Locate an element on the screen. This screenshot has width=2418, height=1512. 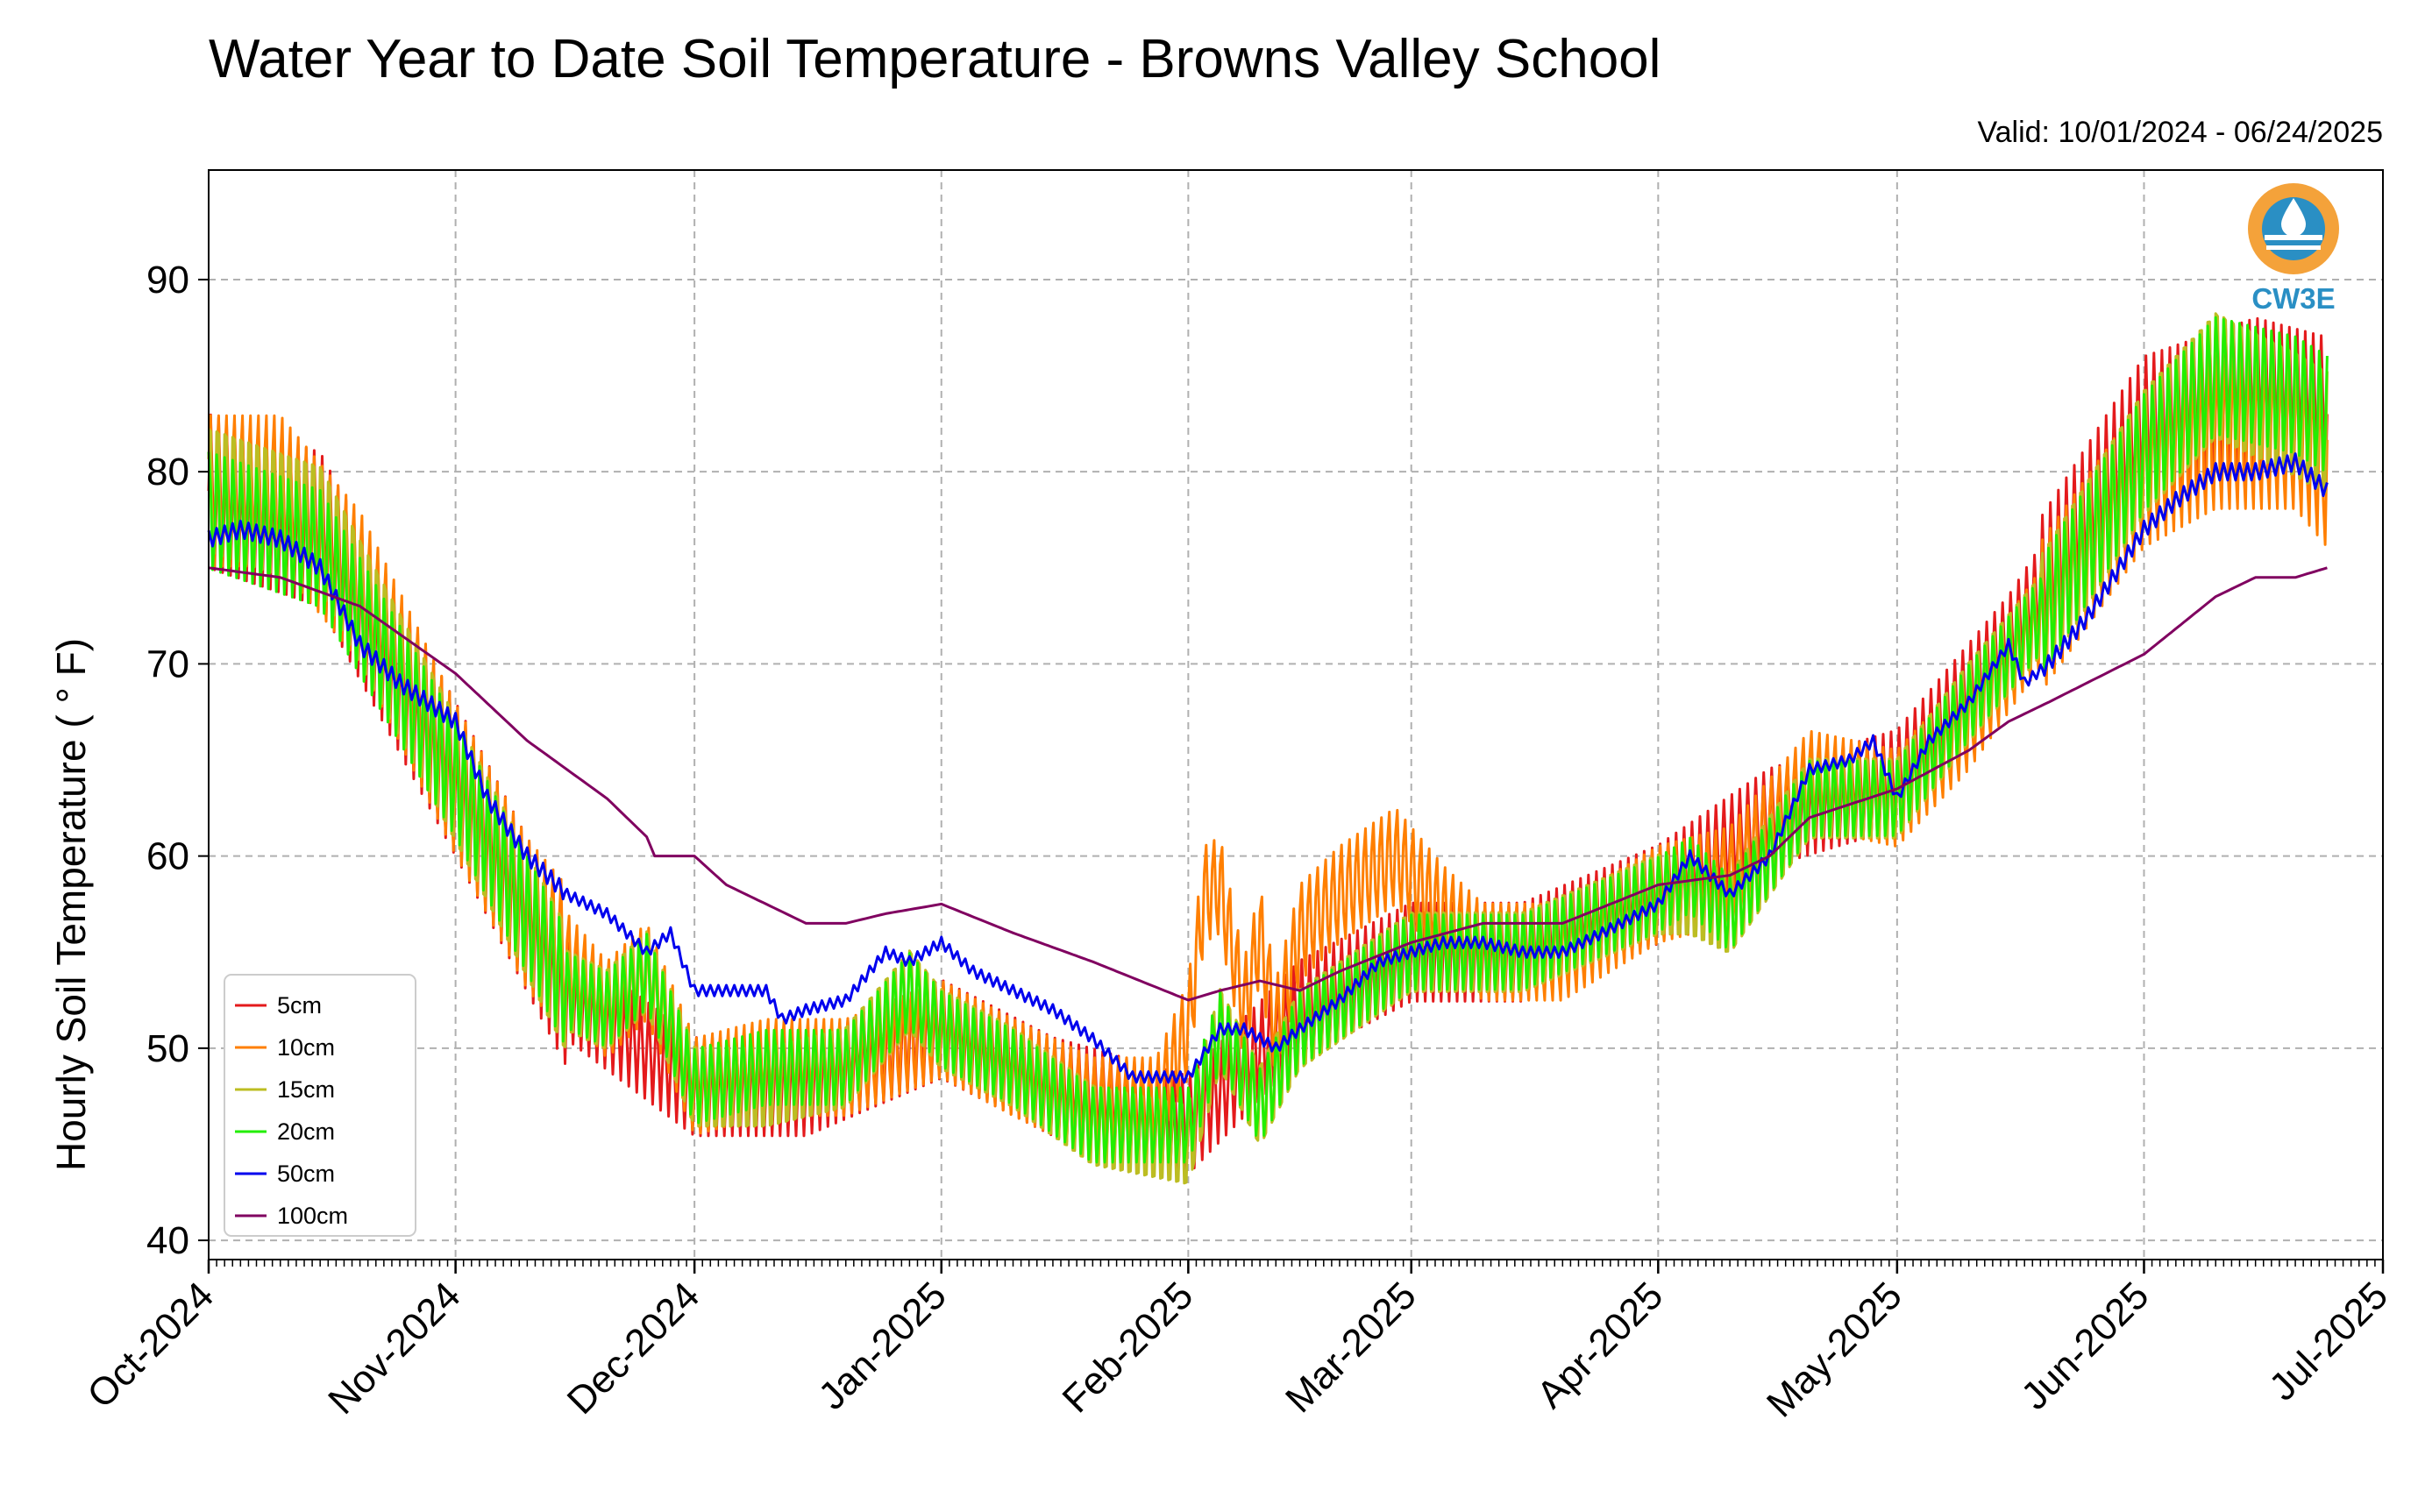
logo-text: CW3E is located at coordinates (2293, 298).